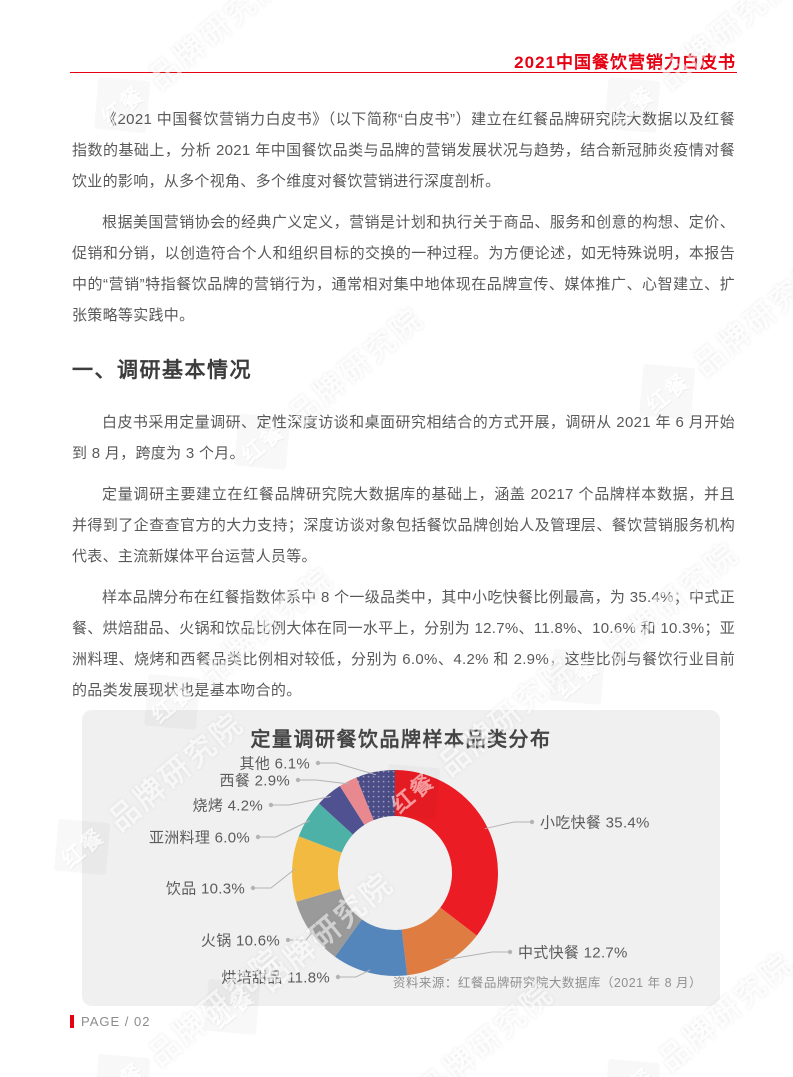 This screenshot has height=1077, width=793. Describe the element at coordinates (392, 870) in the screenshot. I see `donut-chart-svg` at that location.